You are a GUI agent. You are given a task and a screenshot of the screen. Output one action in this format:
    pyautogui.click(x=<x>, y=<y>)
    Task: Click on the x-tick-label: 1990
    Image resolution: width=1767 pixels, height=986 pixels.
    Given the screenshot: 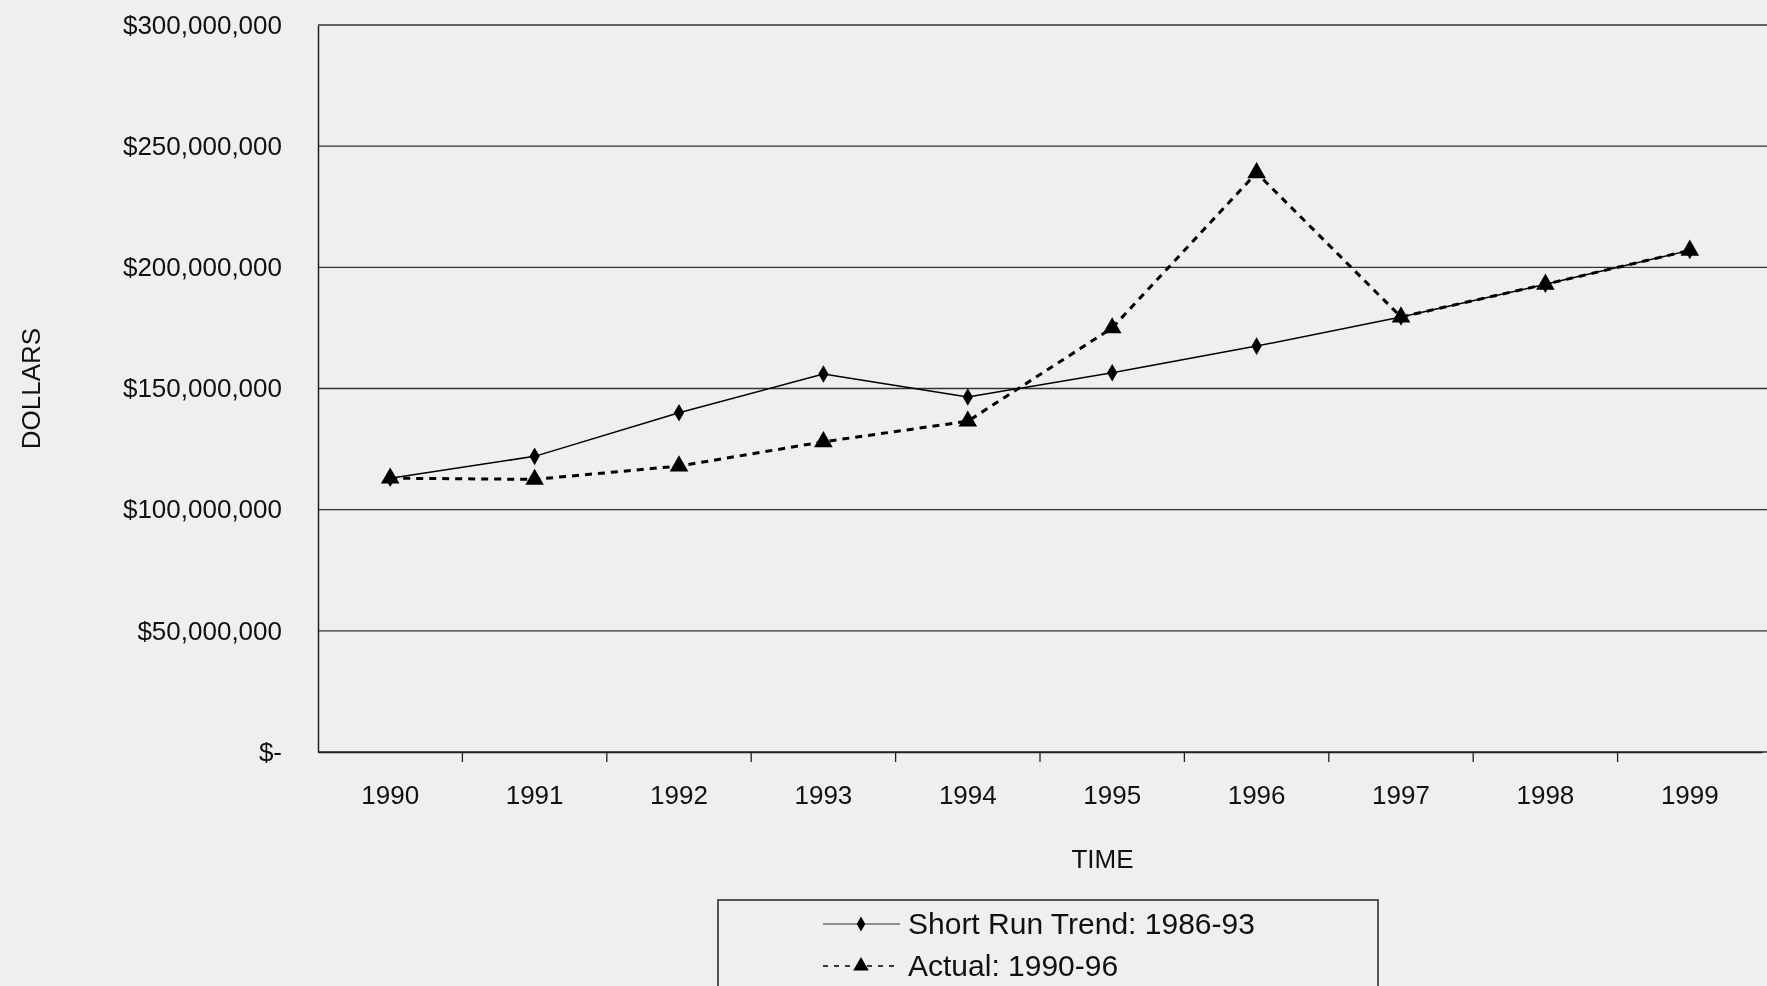 What is the action you would take?
    pyautogui.click(x=390, y=795)
    